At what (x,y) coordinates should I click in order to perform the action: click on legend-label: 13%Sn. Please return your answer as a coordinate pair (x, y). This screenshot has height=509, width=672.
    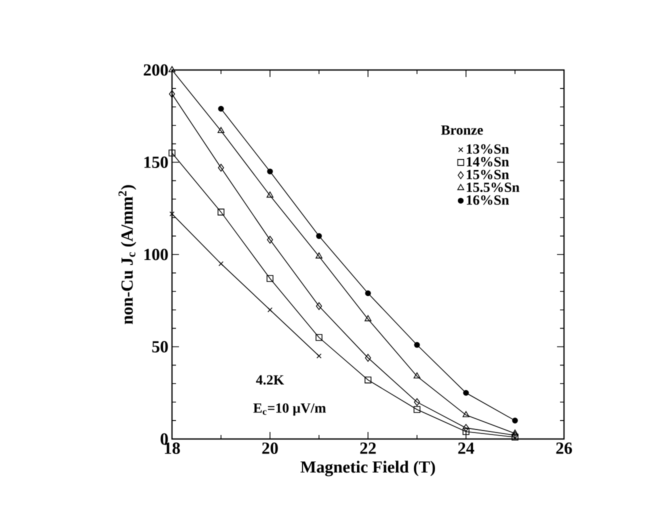
    Looking at the image, I should click on (487, 149).